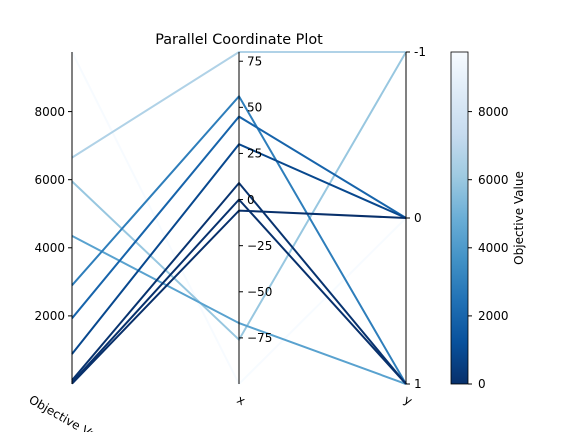  Describe the element at coordinates (493, 316) in the screenshot. I see `colorbar-tick-label: 2000` at that location.